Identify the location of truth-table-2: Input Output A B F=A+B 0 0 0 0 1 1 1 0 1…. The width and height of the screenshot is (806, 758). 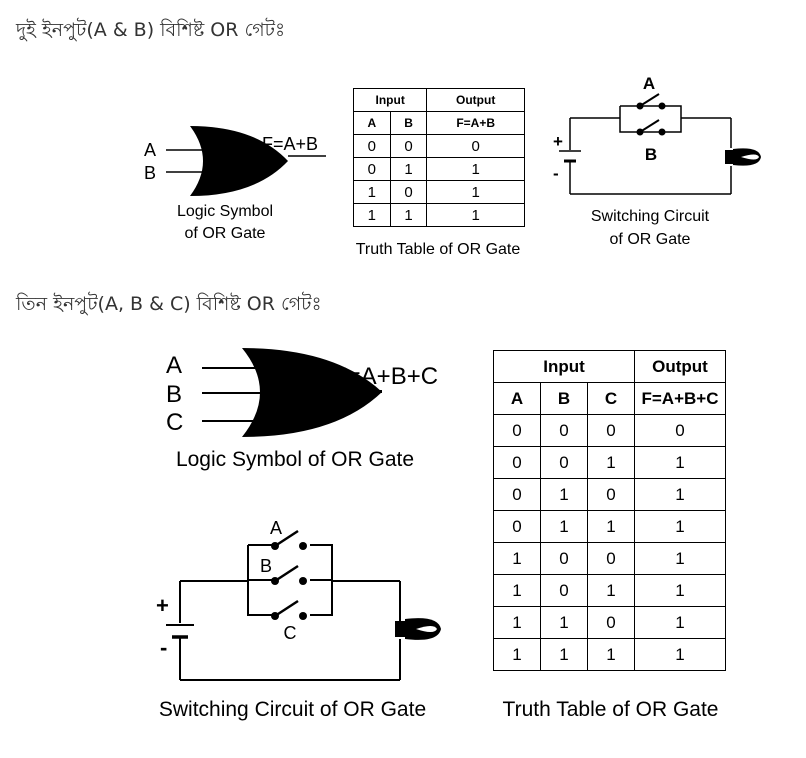
(438, 157).